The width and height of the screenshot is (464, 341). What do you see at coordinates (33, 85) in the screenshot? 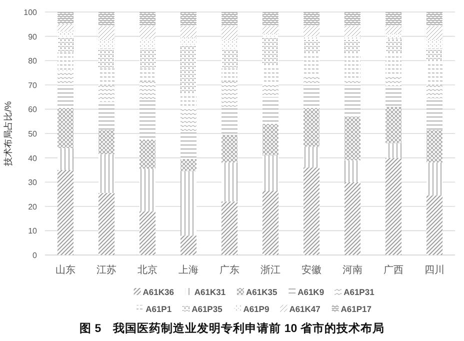
I see `y-tick-label: 70` at bounding box center [33, 85].